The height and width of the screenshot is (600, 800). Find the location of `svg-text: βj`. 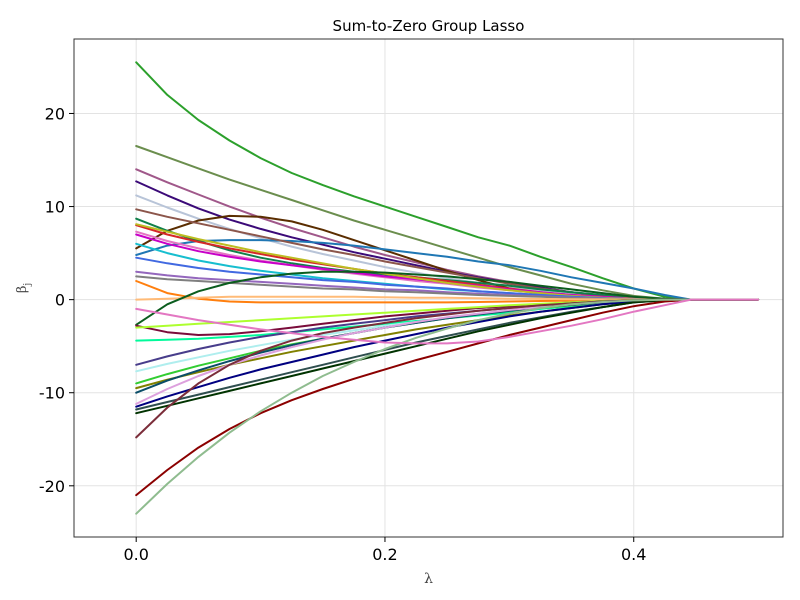

svg-text: βj is located at coordinates (24, 288).